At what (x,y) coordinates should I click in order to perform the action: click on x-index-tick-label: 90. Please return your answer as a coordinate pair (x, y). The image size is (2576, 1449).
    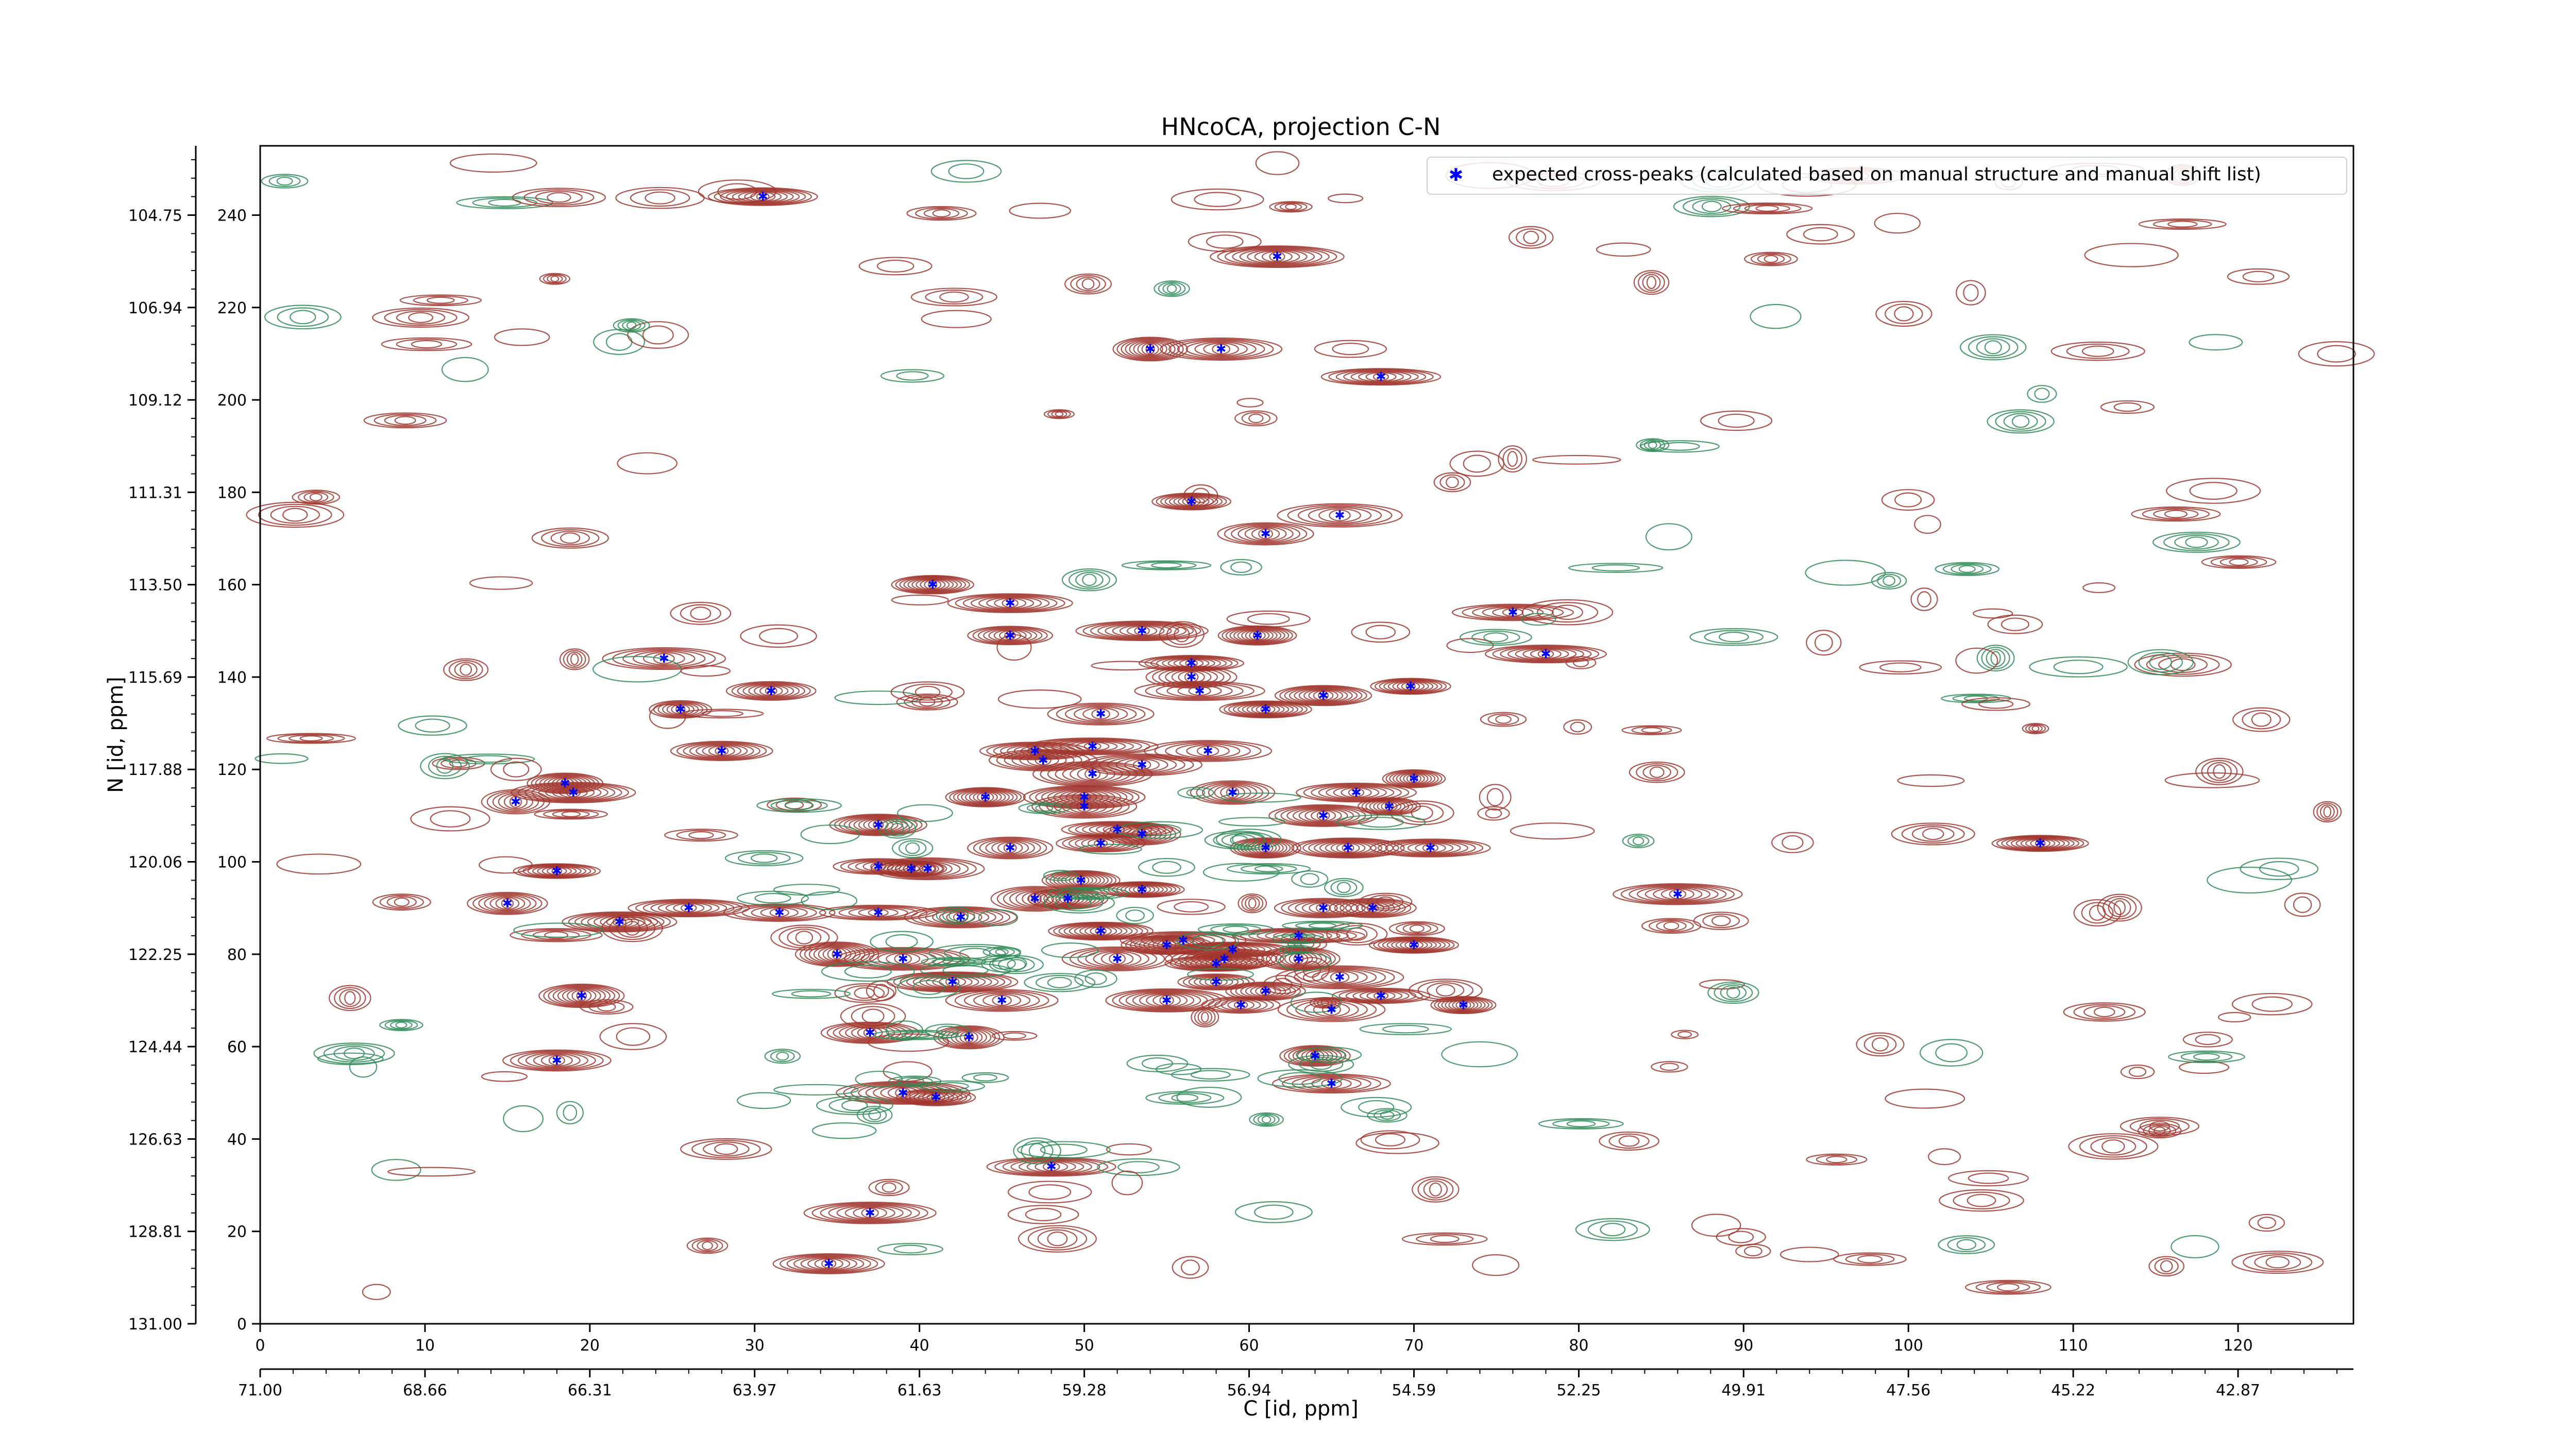
    Looking at the image, I should click on (1743, 1346).